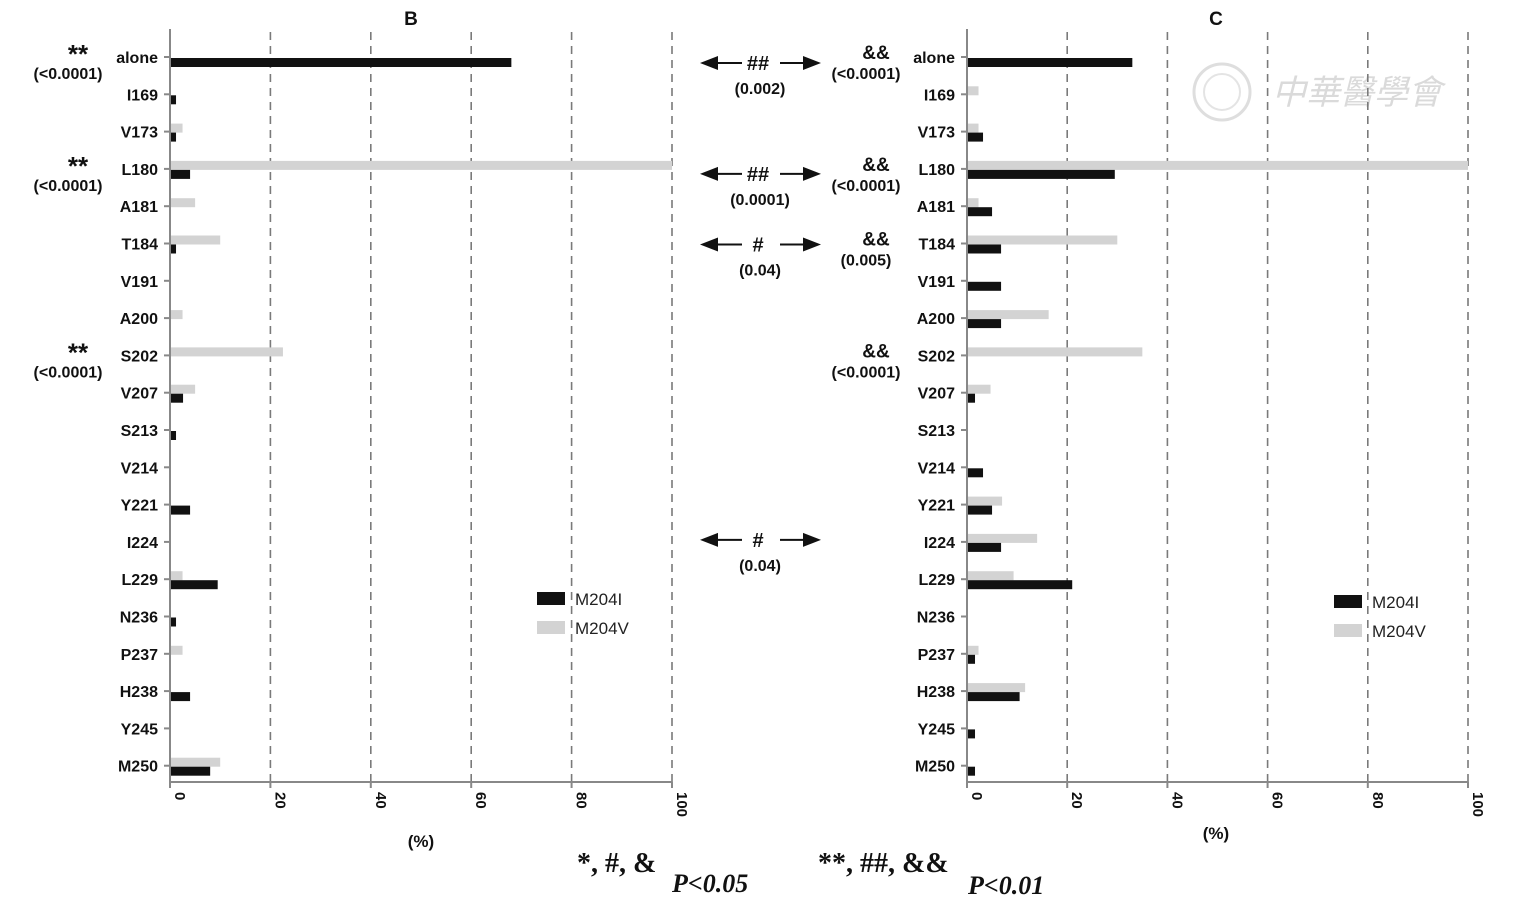  I want to click on significance-mark: **, so click(78, 54).